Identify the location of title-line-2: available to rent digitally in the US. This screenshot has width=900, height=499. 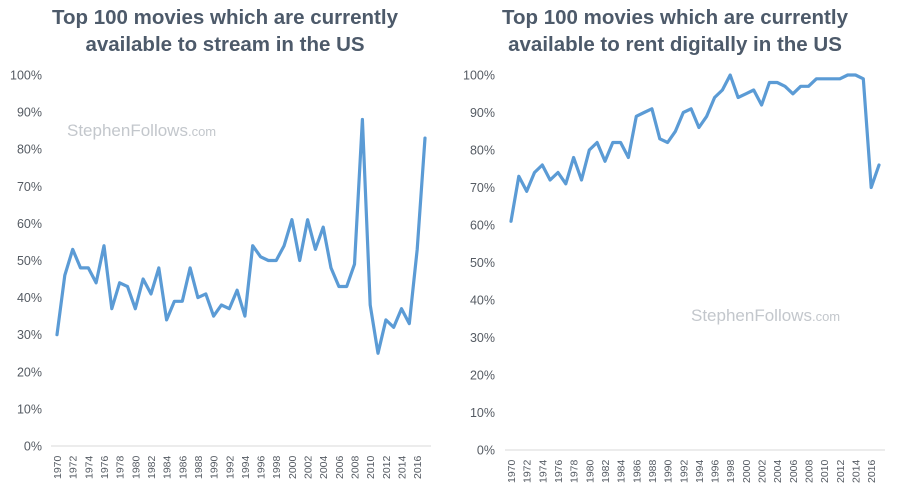
(675, 44).